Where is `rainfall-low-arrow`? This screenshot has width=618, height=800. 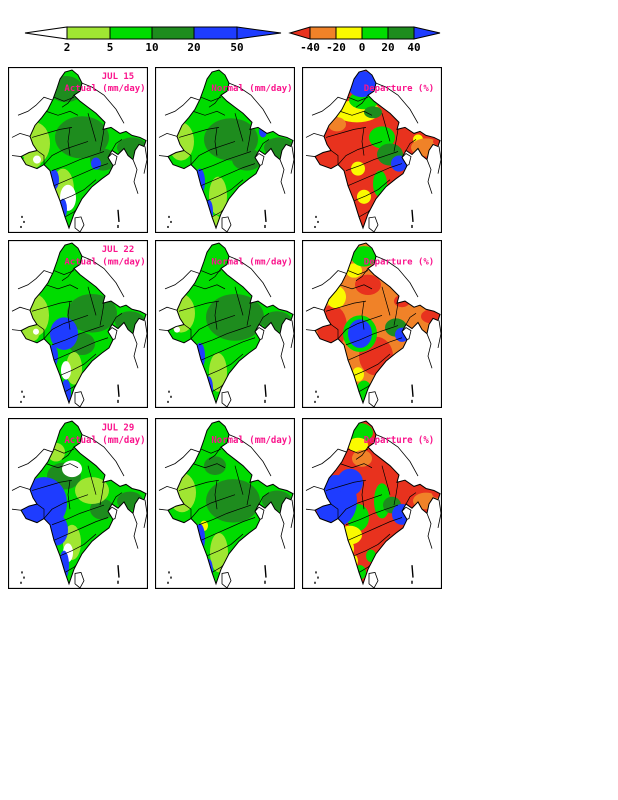
rainfall-low-arrow is located at coordinates (46, 33).